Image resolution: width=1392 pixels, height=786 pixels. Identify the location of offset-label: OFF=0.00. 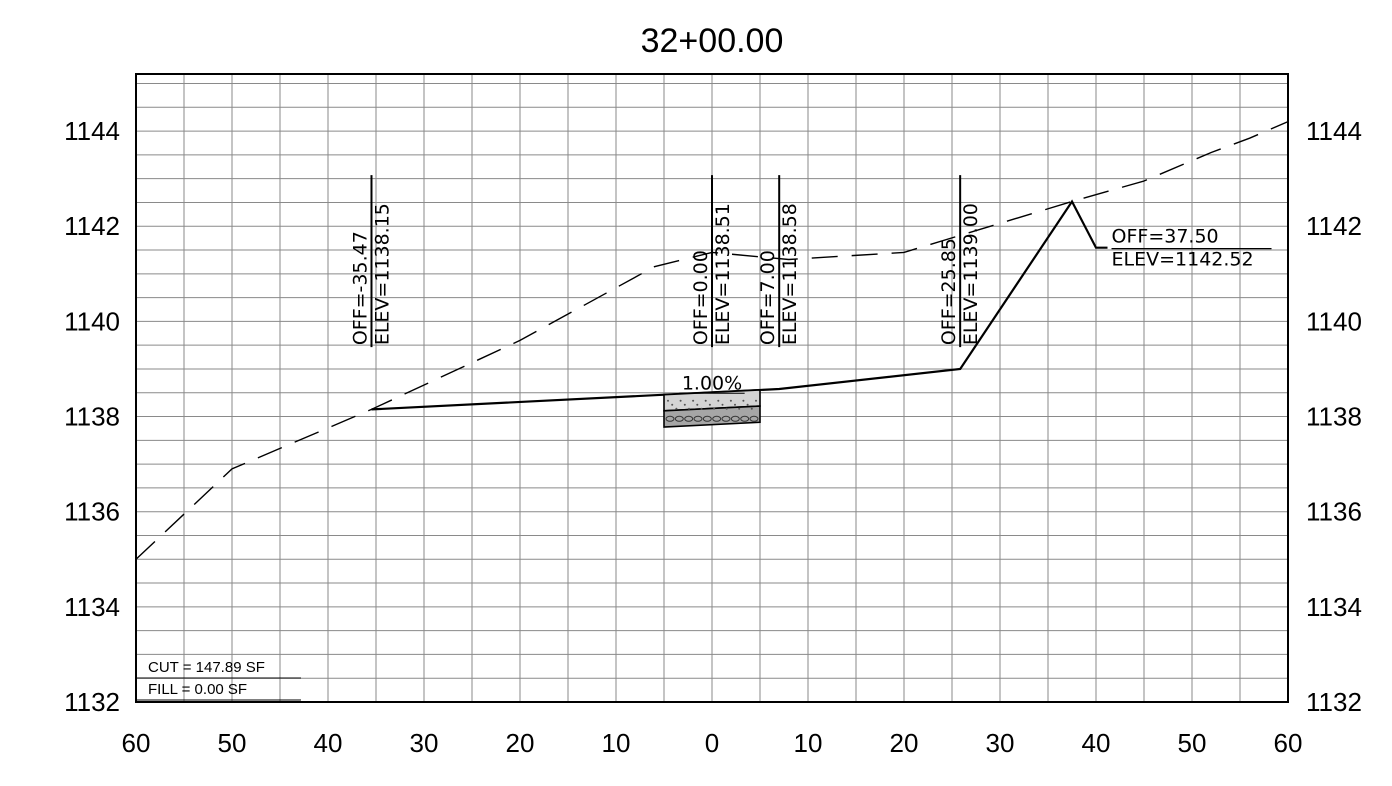
(701, 297).